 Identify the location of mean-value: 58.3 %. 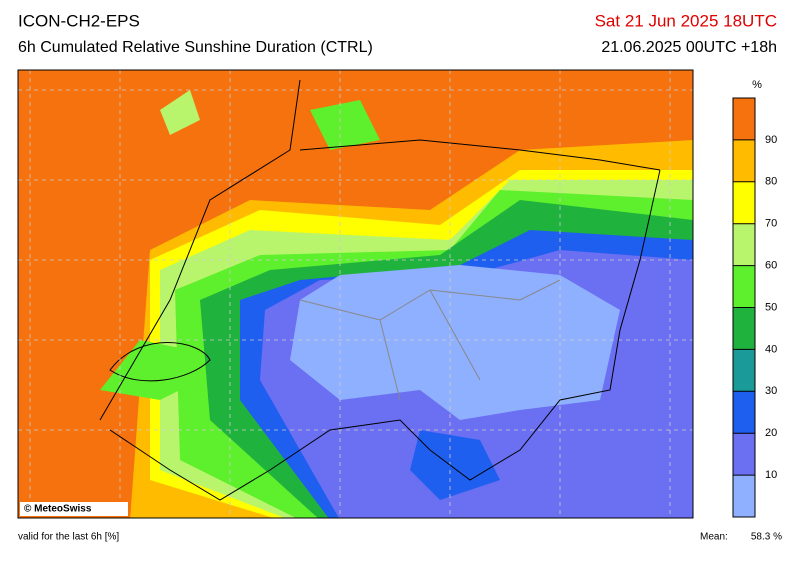
(766, 537).